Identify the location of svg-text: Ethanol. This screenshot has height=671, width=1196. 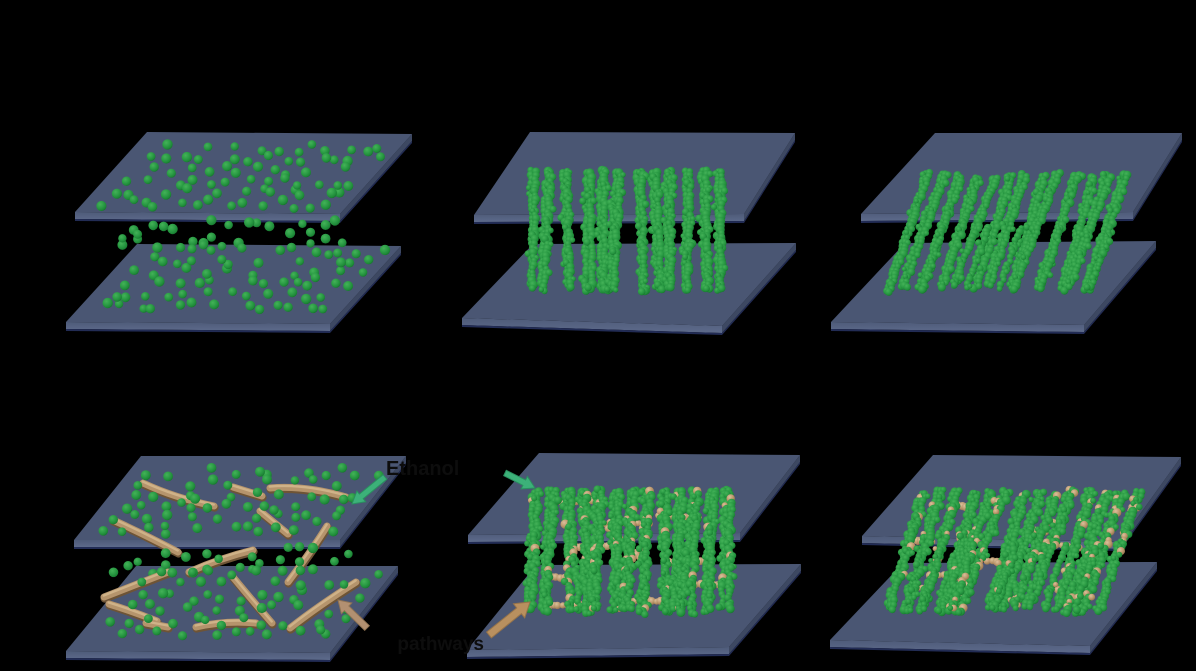
(422, 469).